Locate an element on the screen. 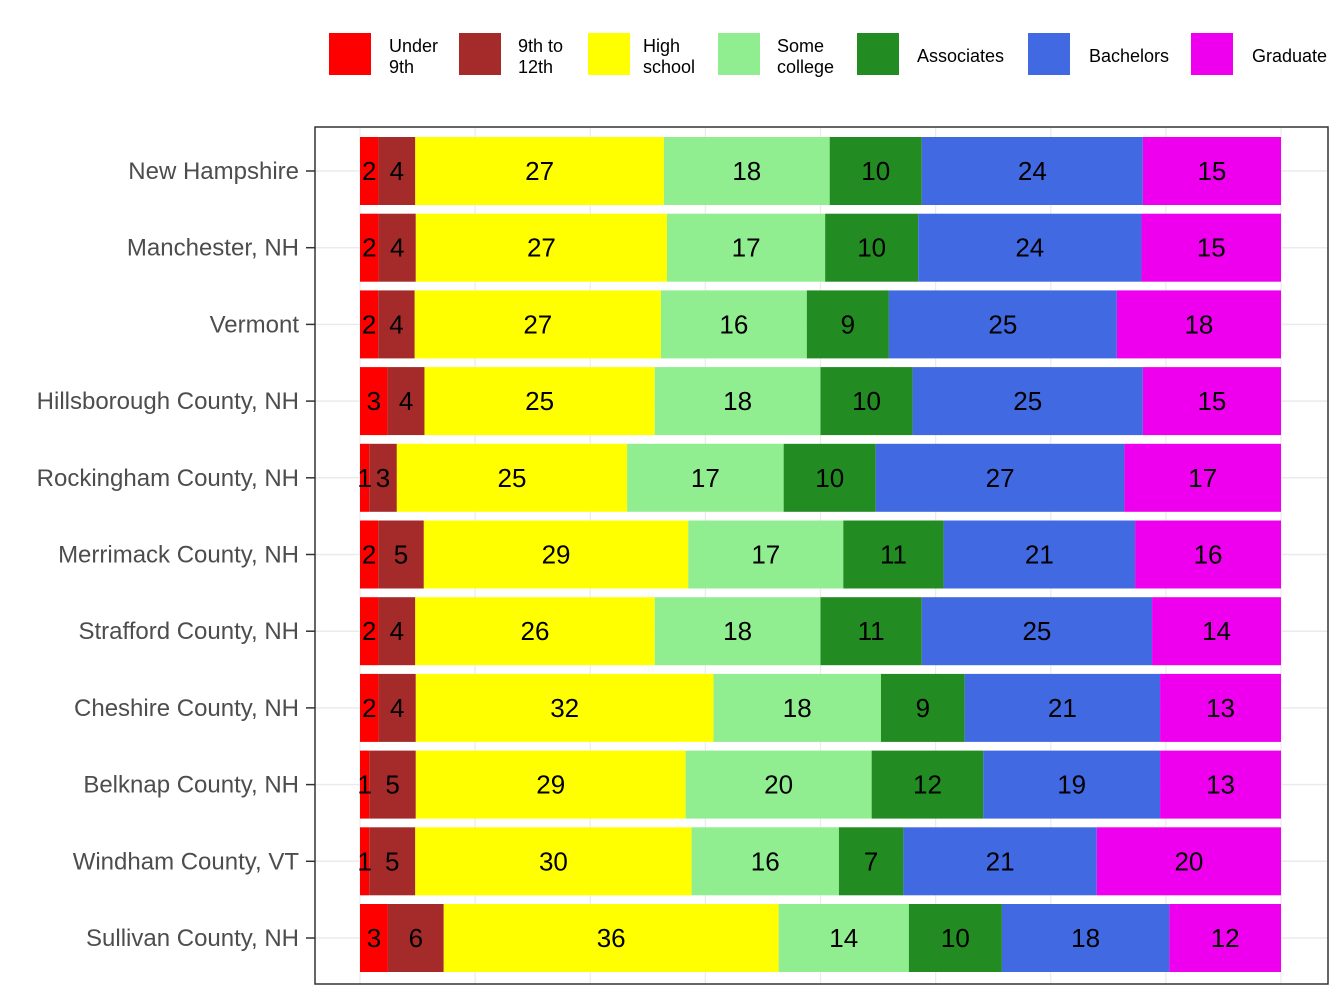  data-label: 6 is located at coordinates (416, 938).